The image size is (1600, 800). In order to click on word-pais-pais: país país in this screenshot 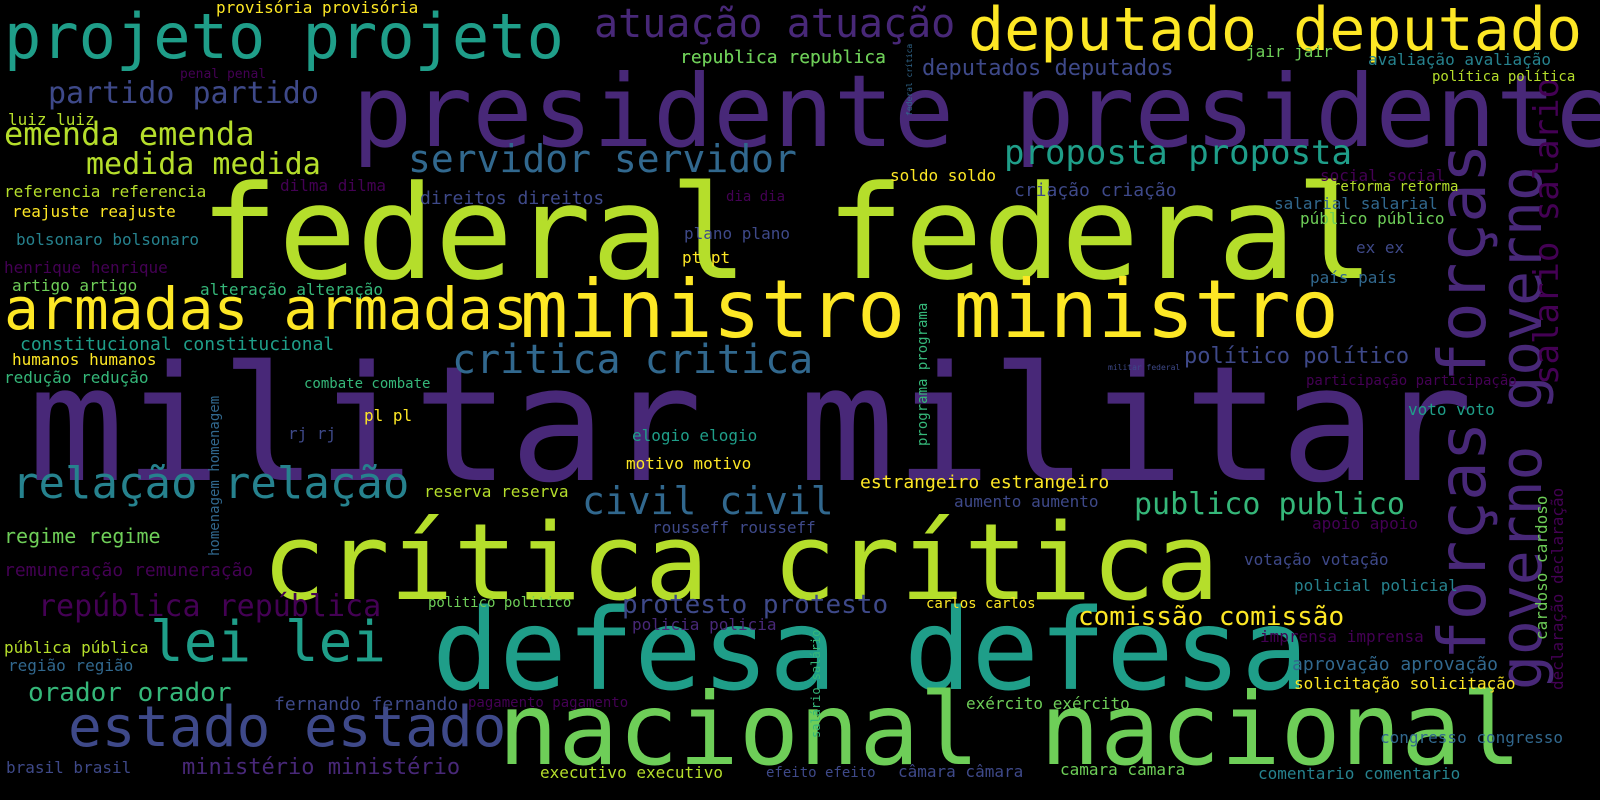, I will do `click(1353, 277)`.